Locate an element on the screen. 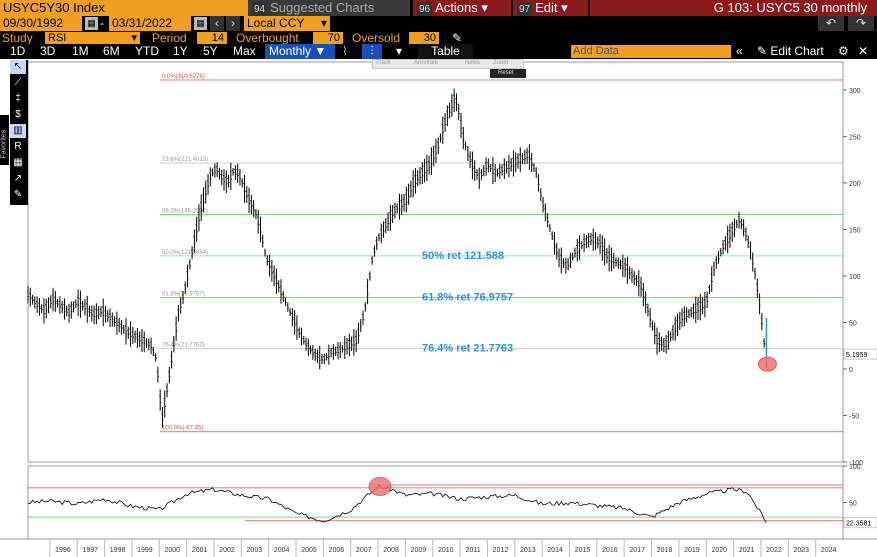 The height and width of the screenshot is (557, 877). y-tick-label: 200 is located at coordinates (855, 184).